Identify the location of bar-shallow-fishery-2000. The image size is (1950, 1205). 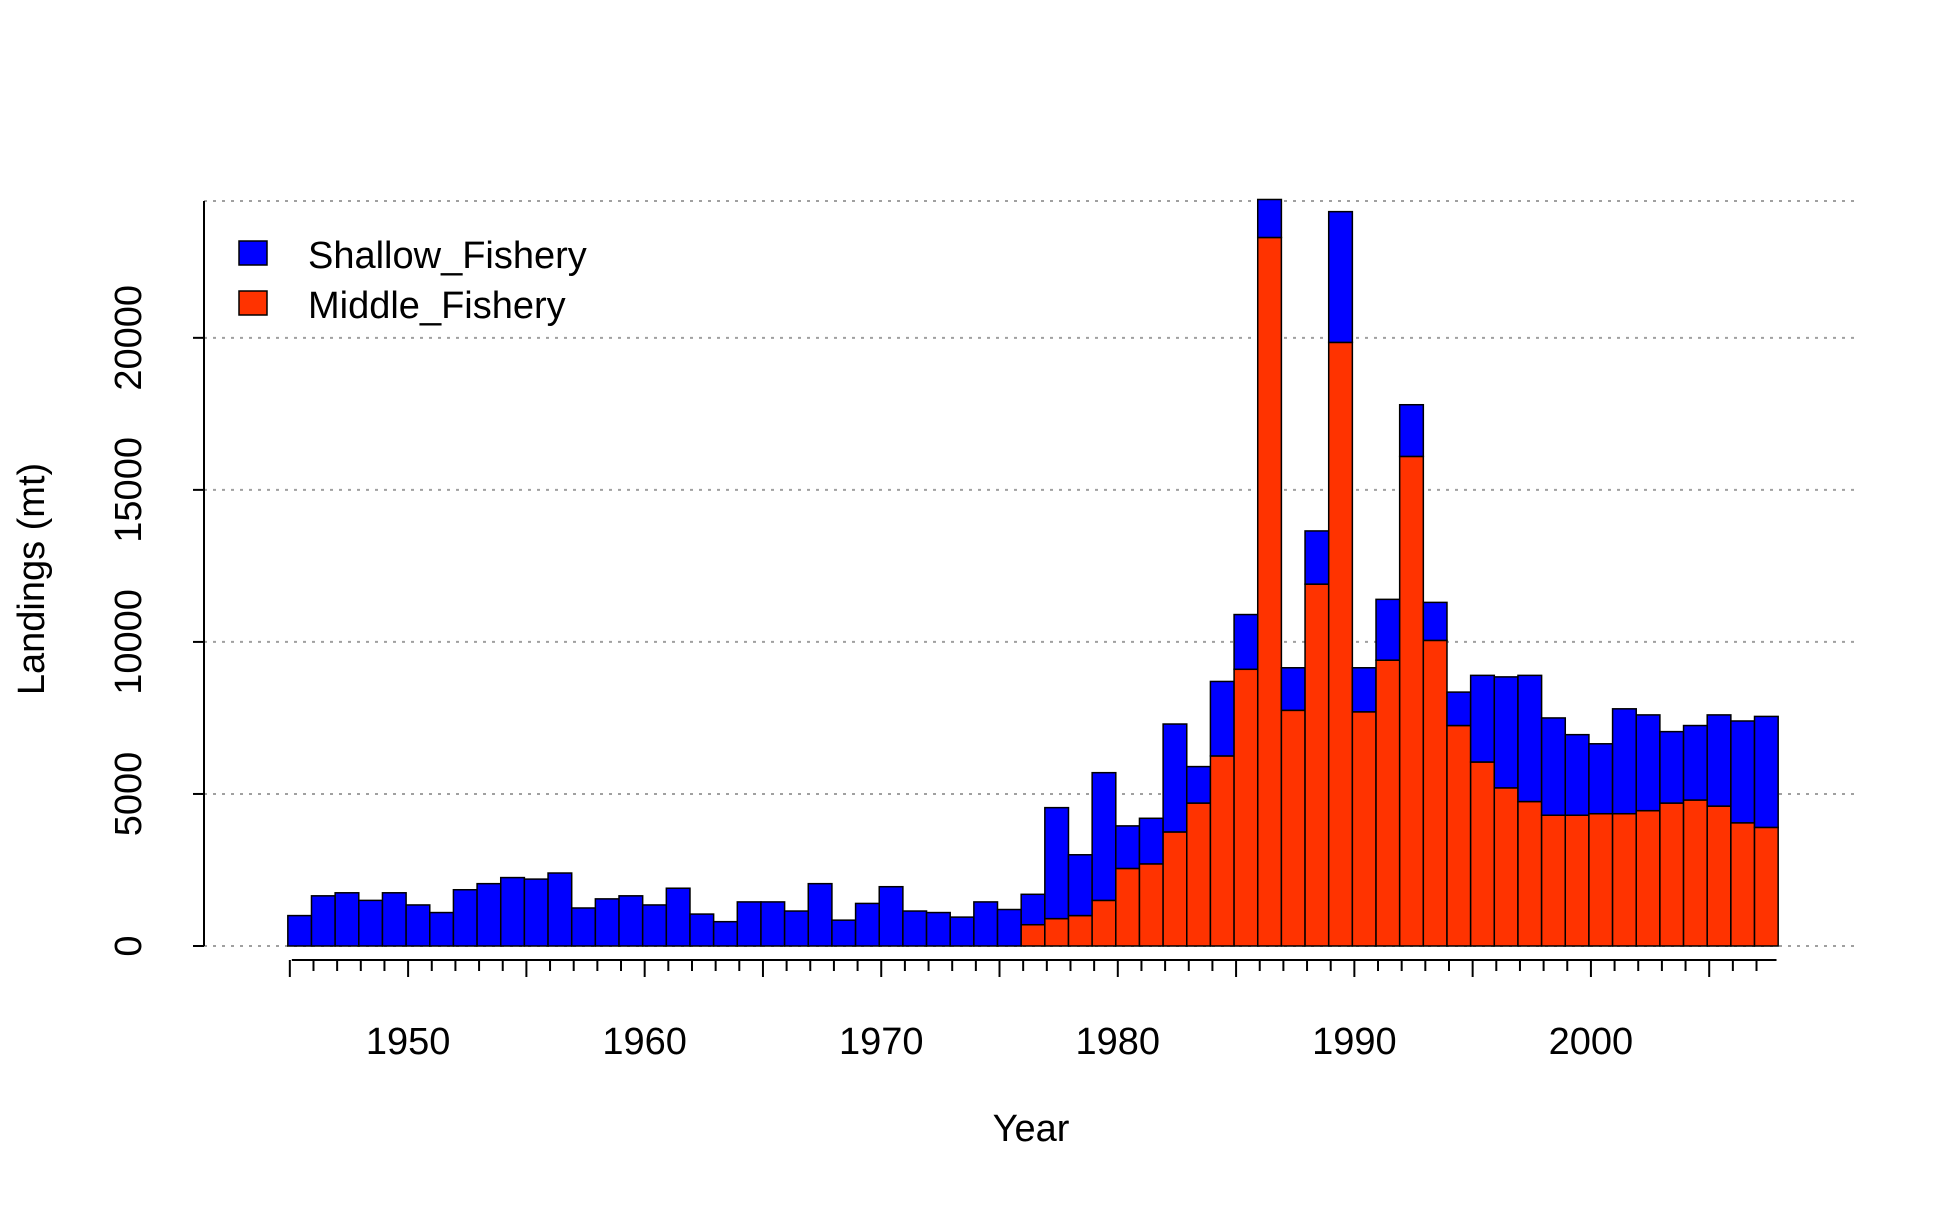
(1601, 779).